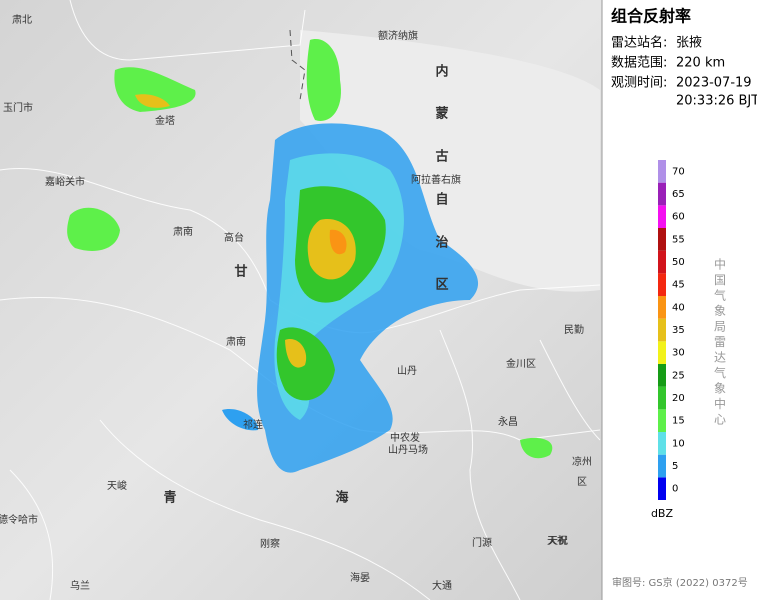 This screenshot has height=600, width=757. I want to click on panel-title: 组合反射率, so click(651, 16).